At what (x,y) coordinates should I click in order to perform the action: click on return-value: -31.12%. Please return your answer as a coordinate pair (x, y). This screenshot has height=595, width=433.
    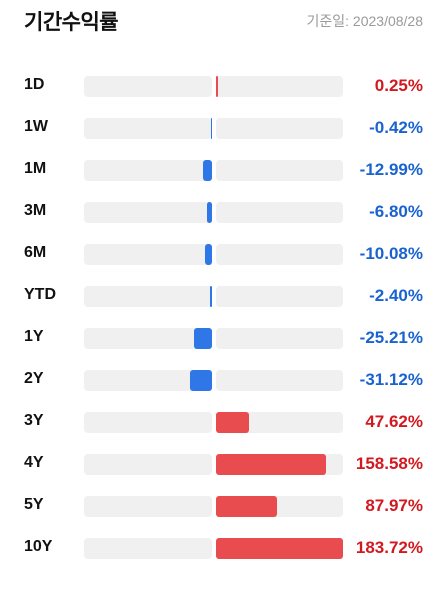
    Looking at the image, I should click on (391, 379).